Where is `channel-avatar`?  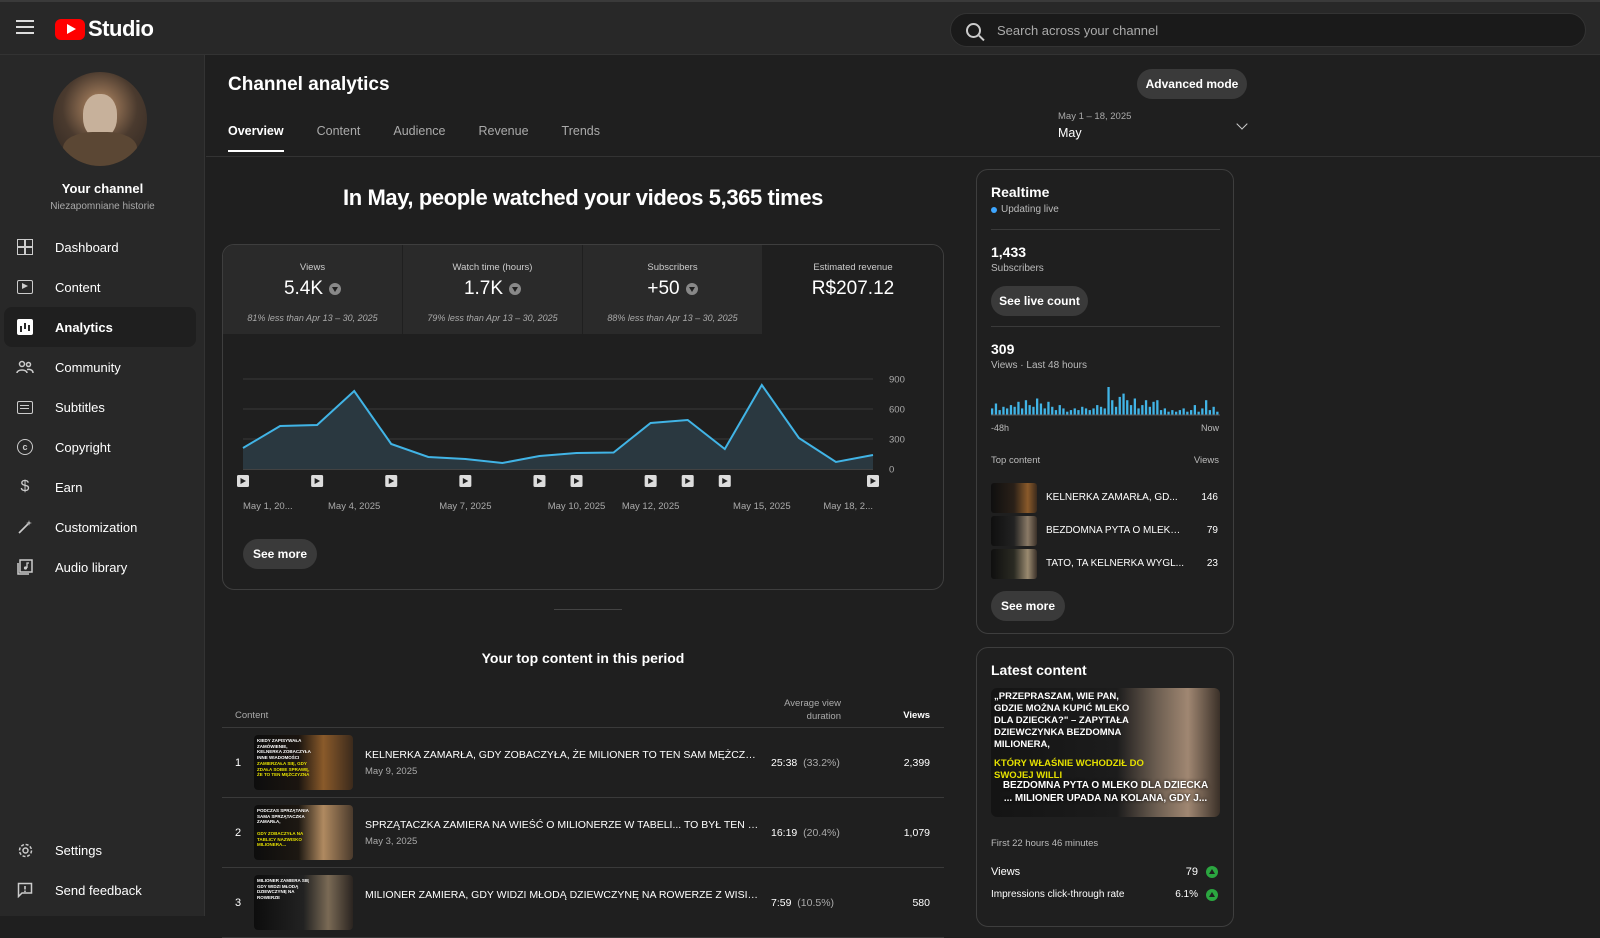
channel-avatar is located at coordinates (100, 119).